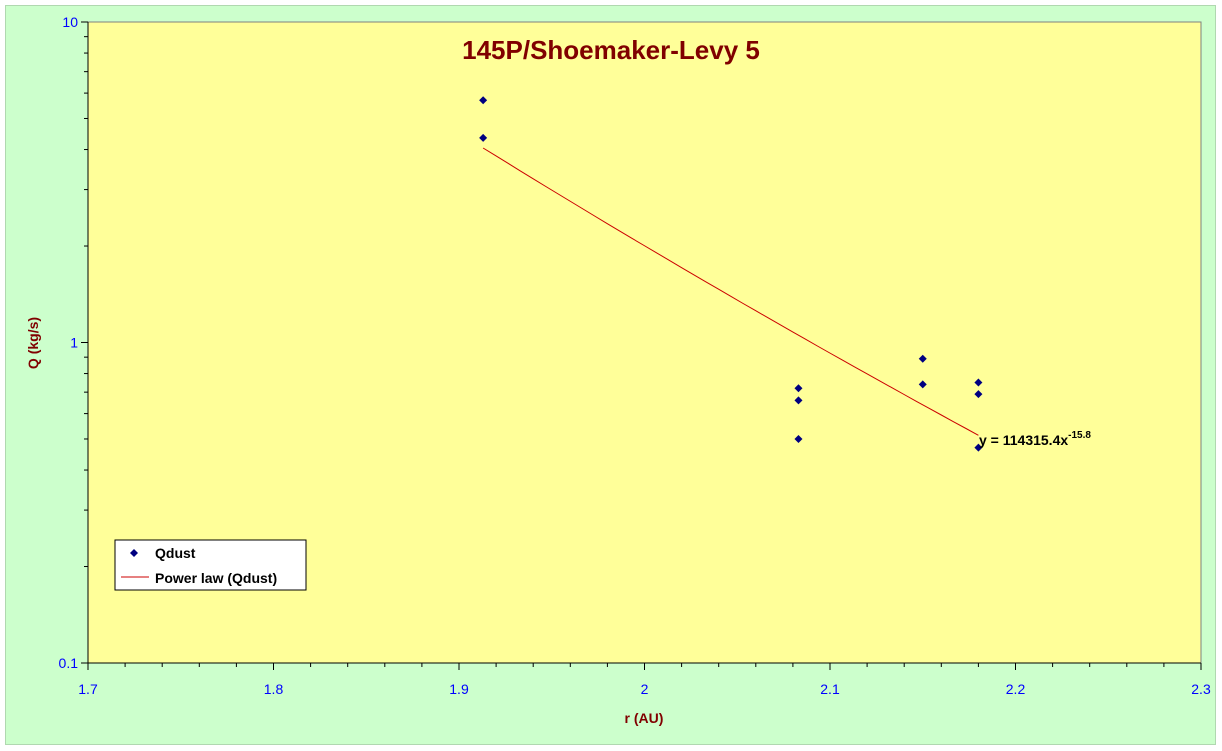  I want to click on x-tick-label: 2.3, so click(1201, 689).